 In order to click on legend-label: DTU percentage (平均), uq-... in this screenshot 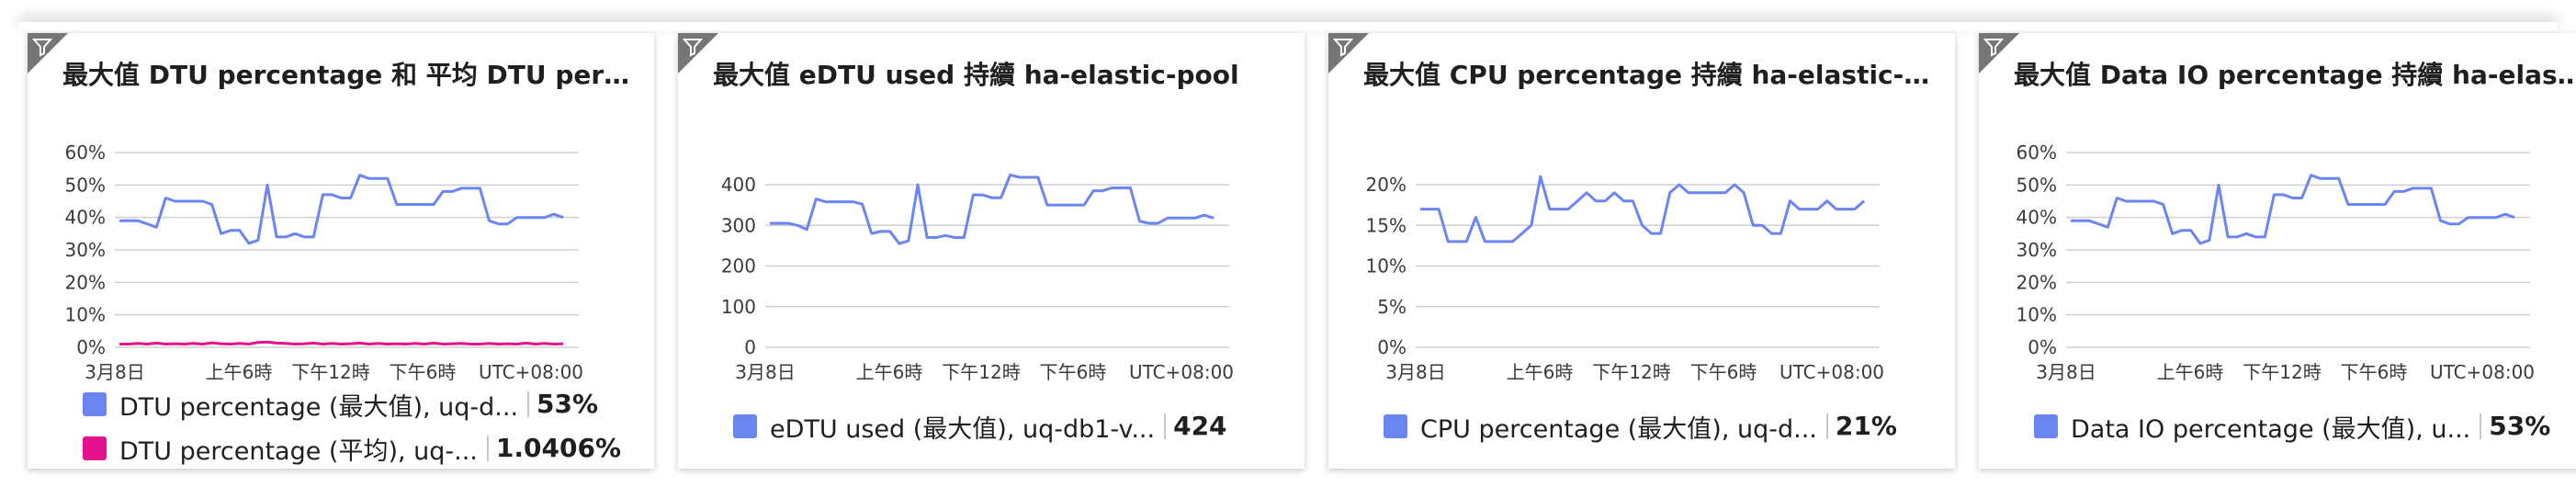, I will do `click(298, 451)`.